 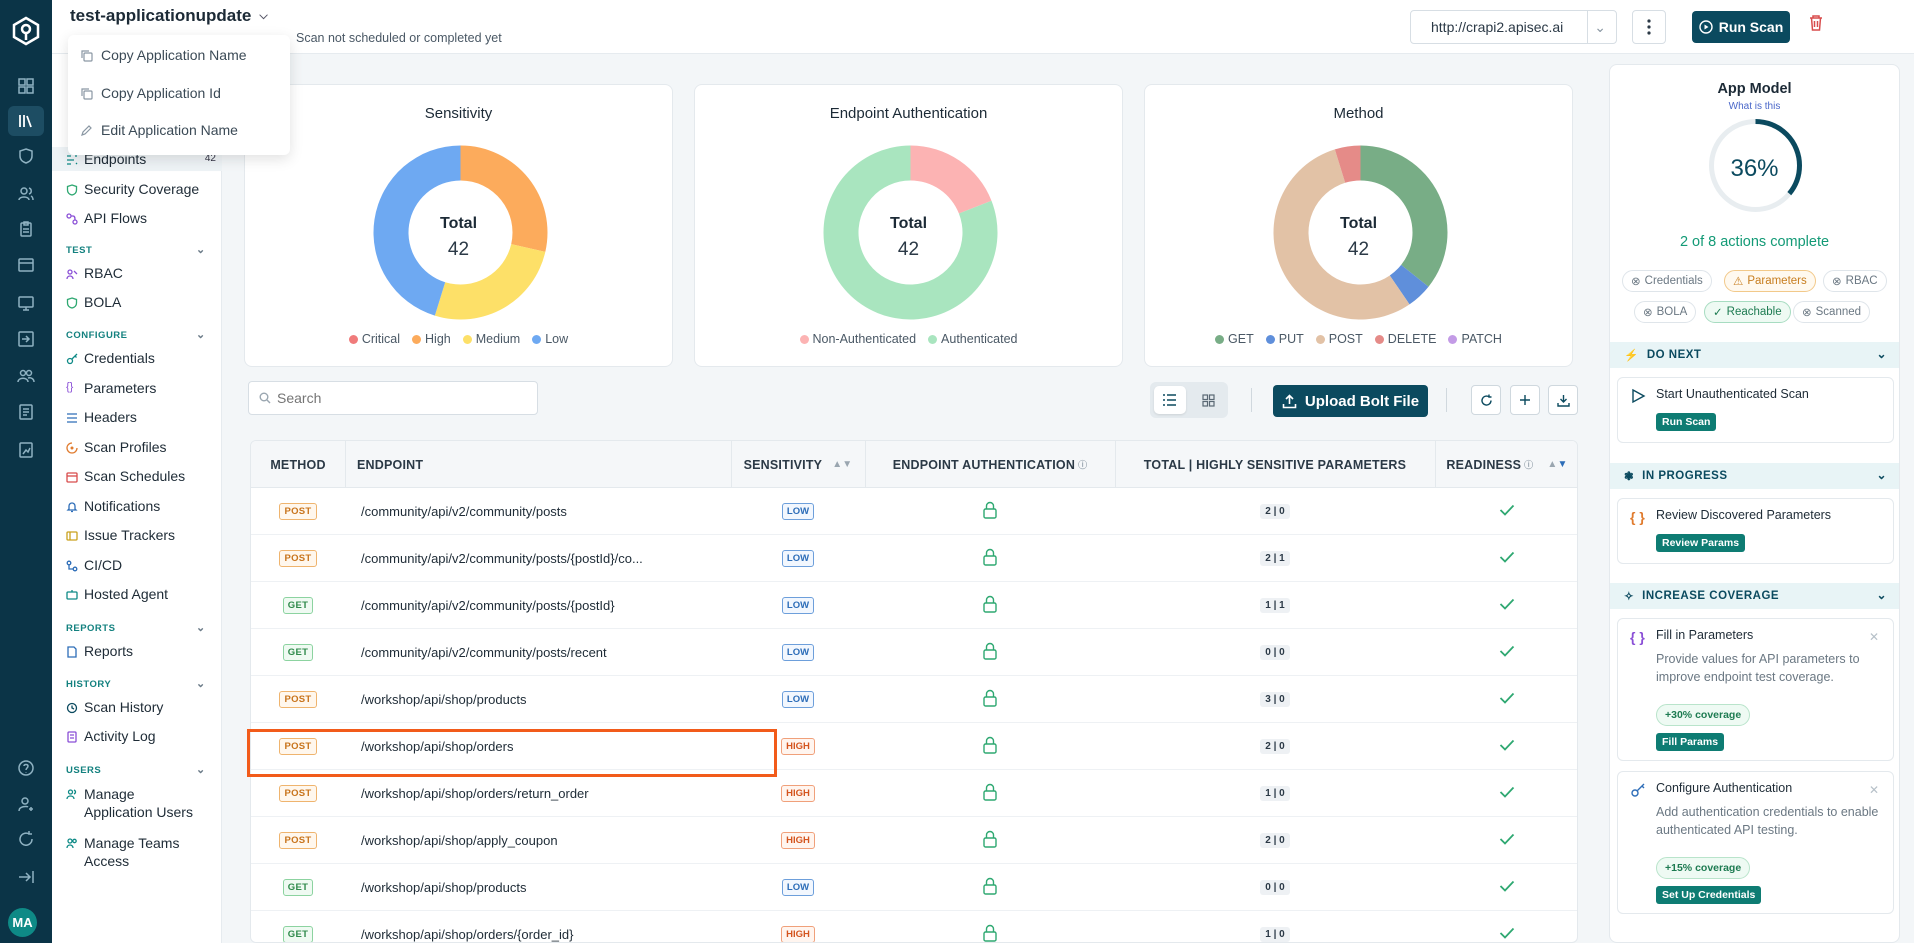 I want to click on clipboard-icon, so click(x=26, y=229).